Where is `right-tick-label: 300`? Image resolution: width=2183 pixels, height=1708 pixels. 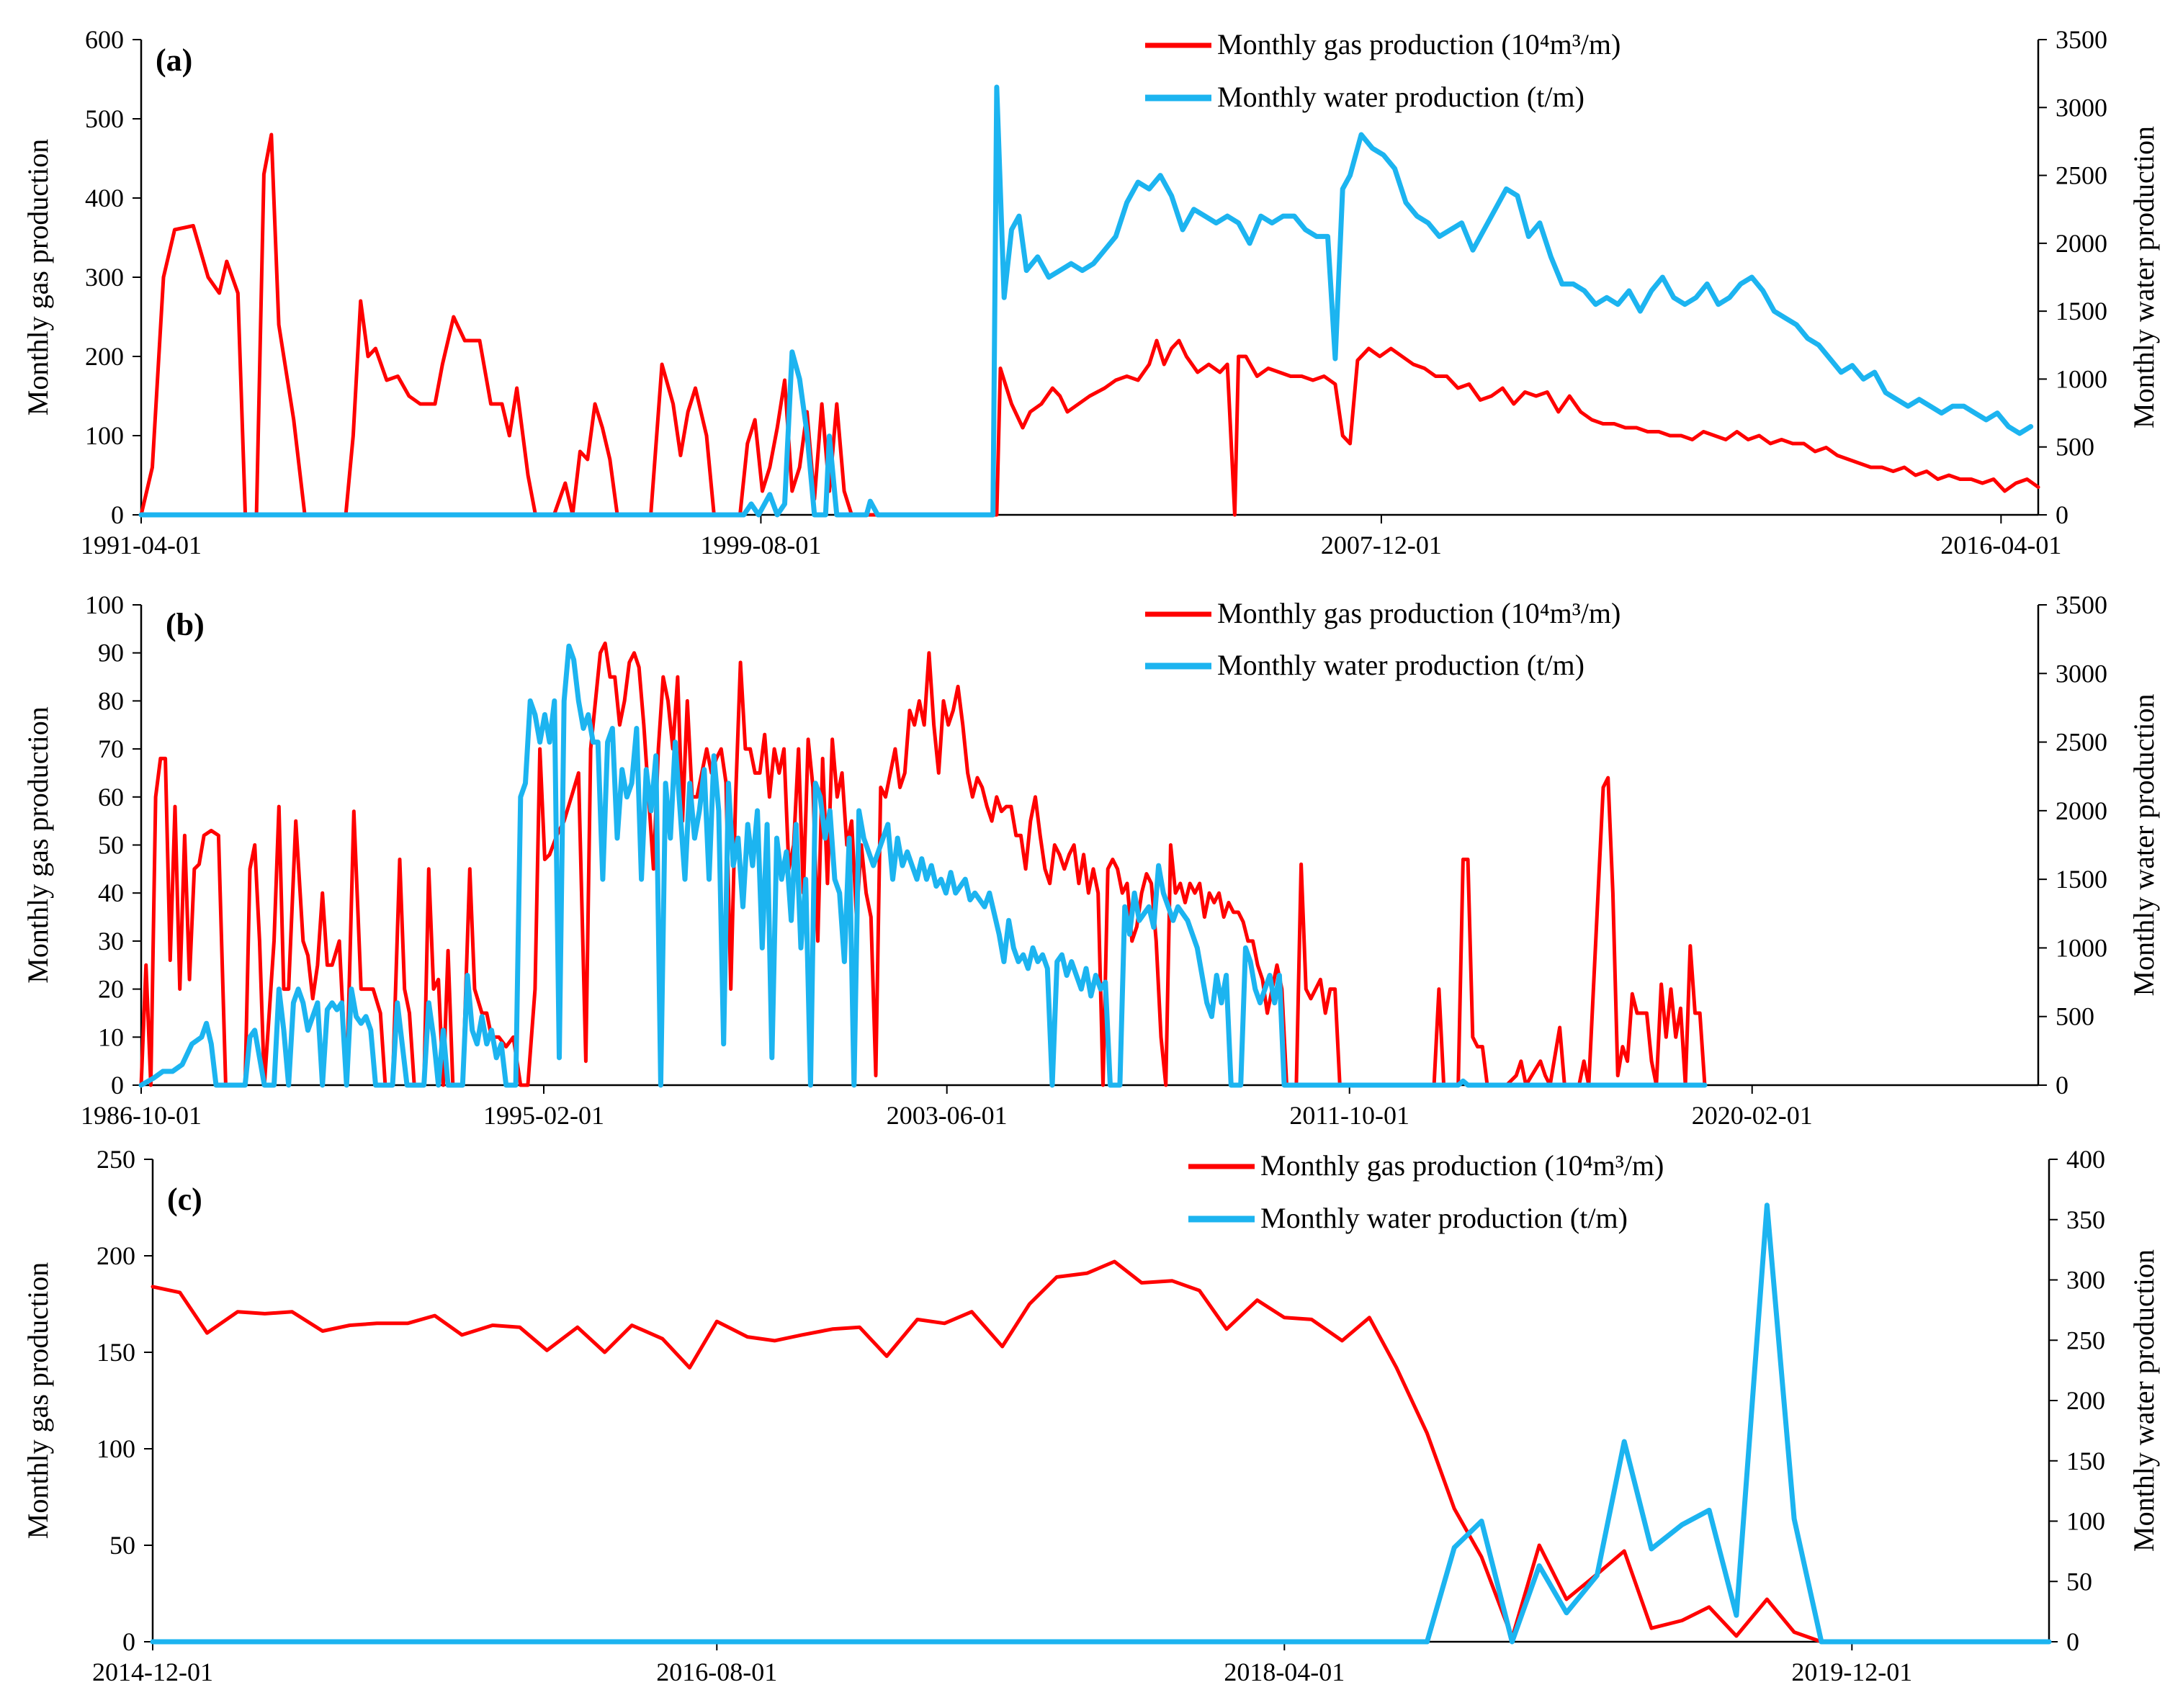
right-tick-label: 300 is located at coordinates (2085, 1280).